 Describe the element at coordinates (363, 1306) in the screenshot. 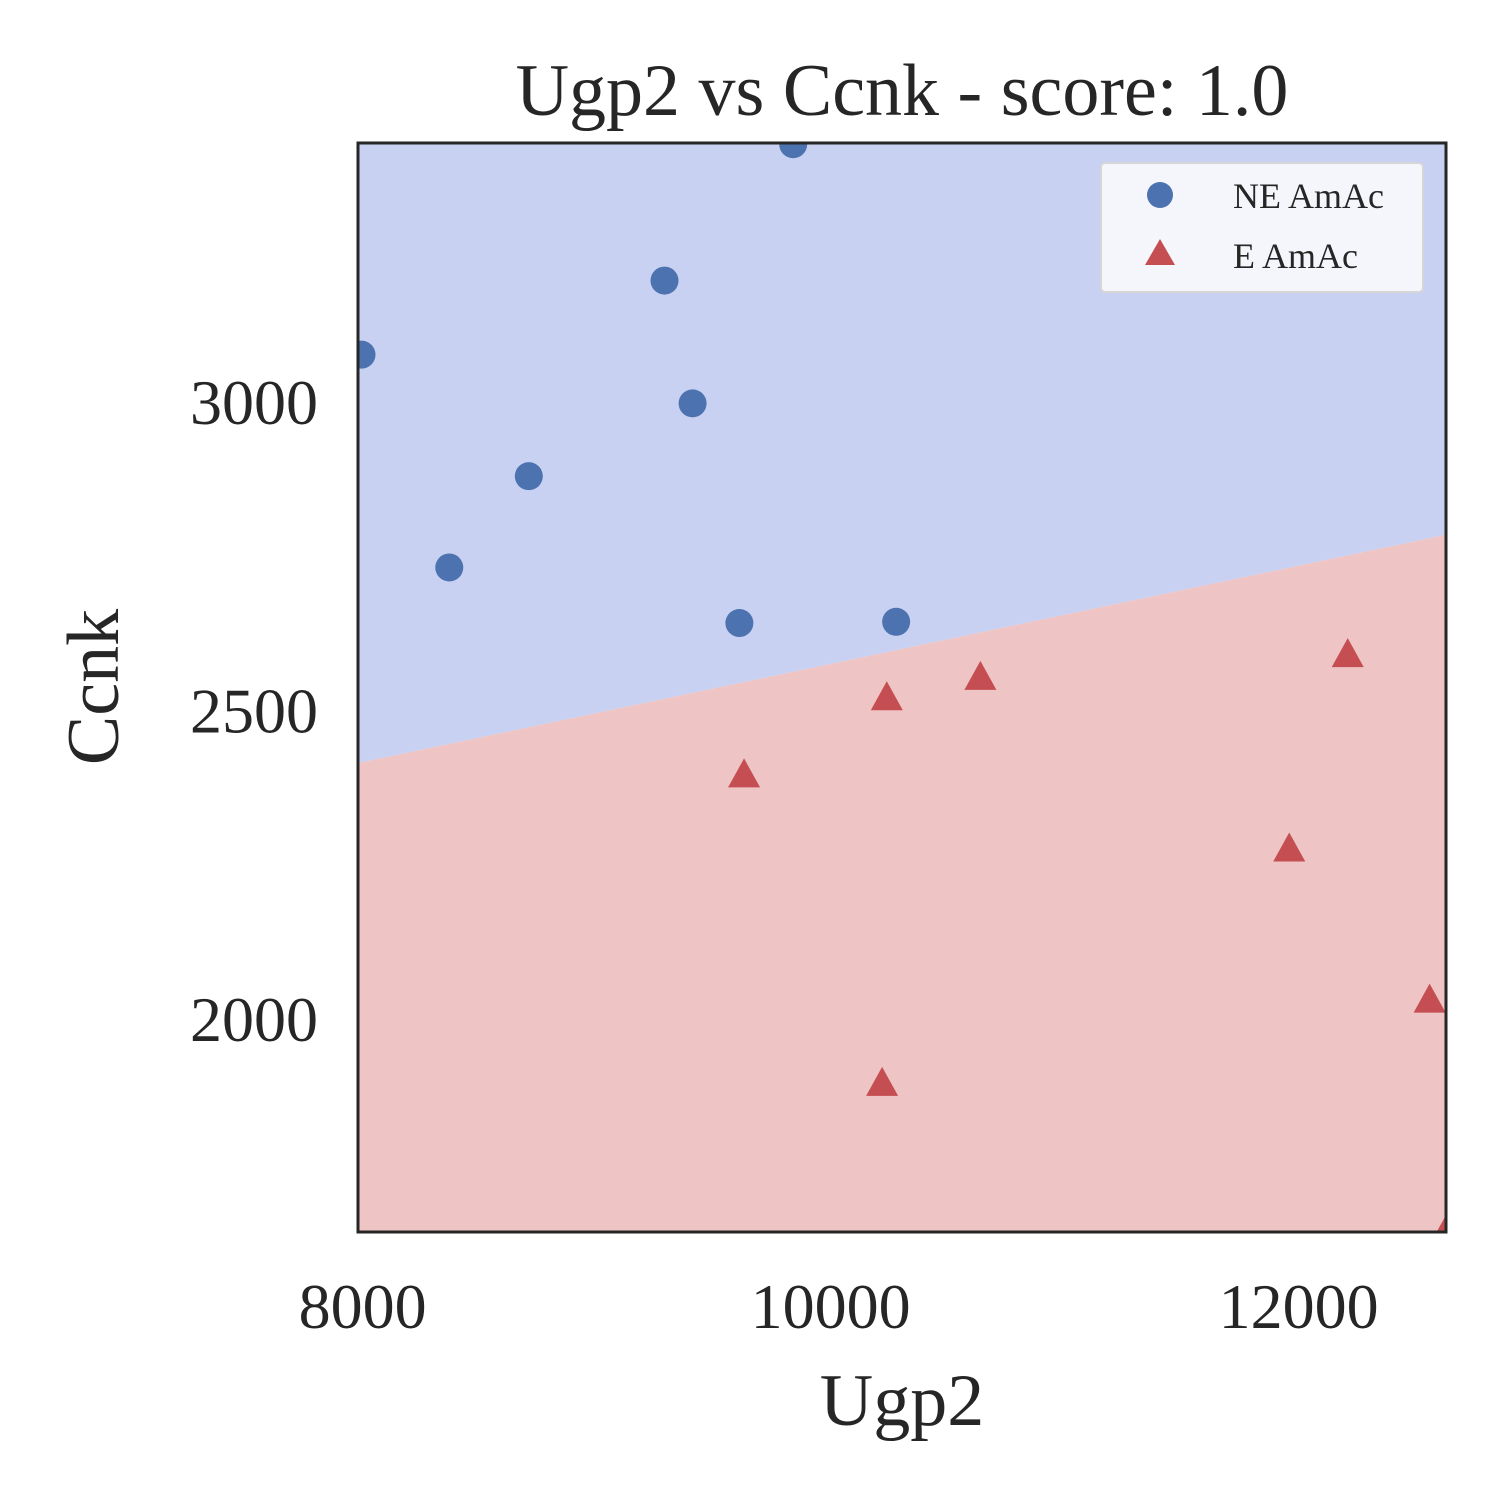

I see `x-tick-label: 8000` at that location.